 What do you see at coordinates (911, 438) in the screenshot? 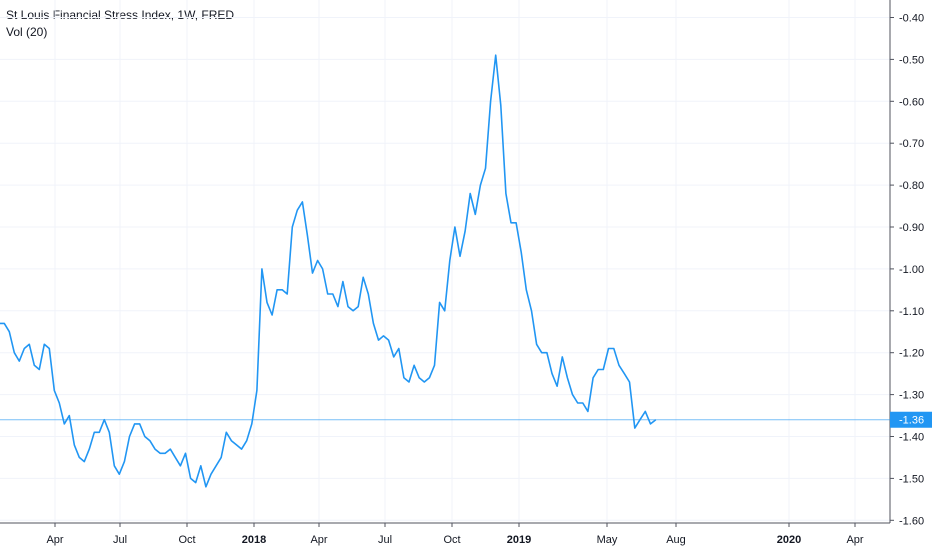
I see `y-tick-label: -1.40` at bounding box center [911, 438].